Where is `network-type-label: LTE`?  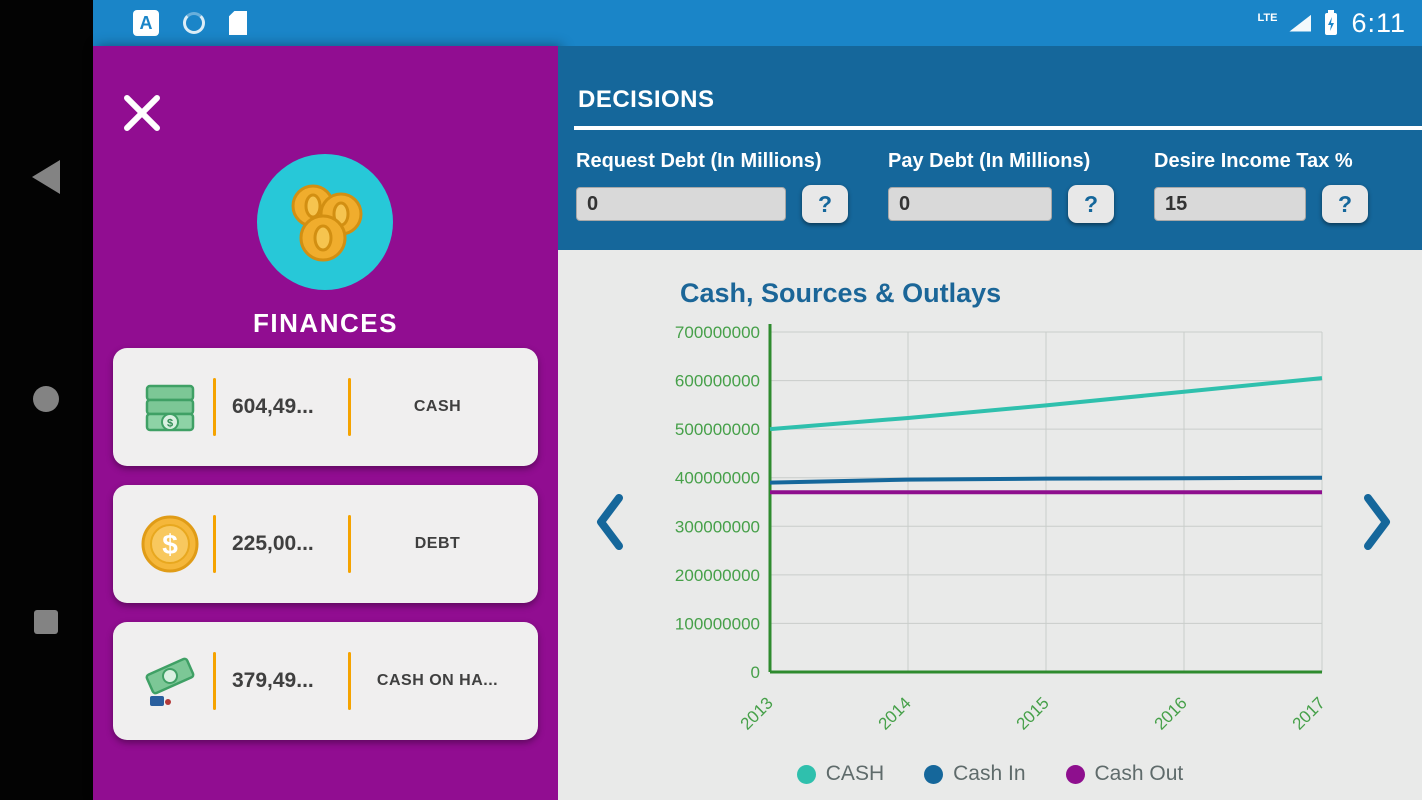 network-type-label: LTE is located at coordinates (1267, 17).